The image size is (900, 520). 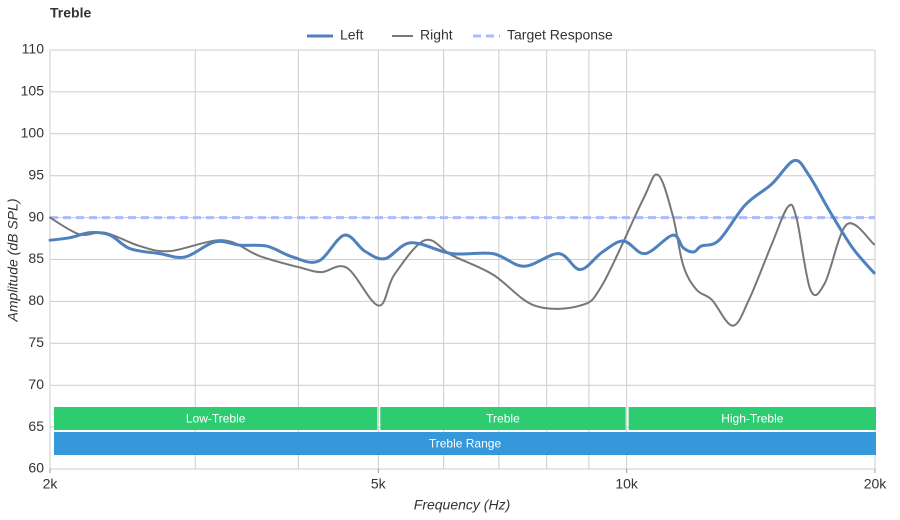 What do you see at coordinates (36, 468) in the screenshot?
I see `y-tick-label: 60` at bounding box center [36, 468].